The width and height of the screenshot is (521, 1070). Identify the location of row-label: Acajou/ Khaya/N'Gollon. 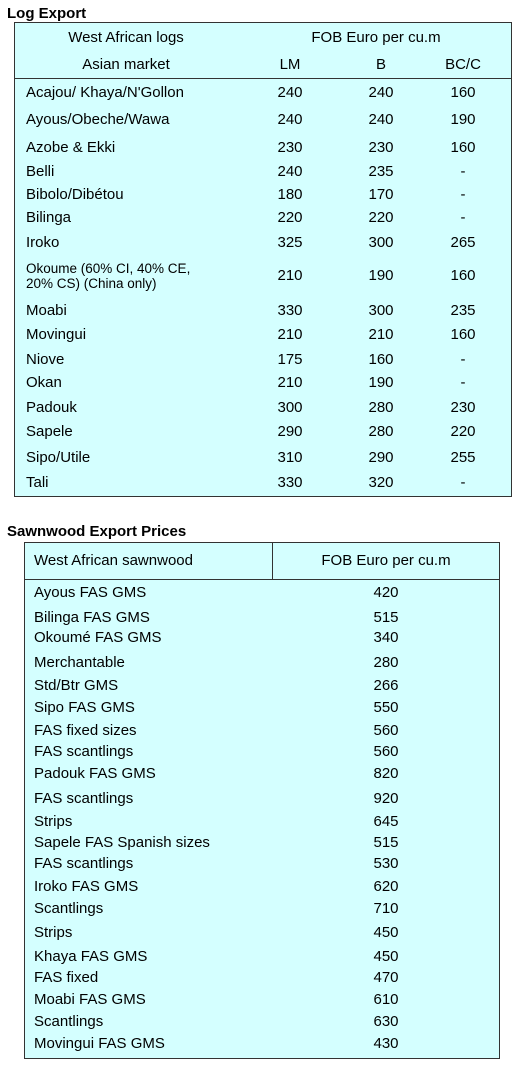
(105, 92).